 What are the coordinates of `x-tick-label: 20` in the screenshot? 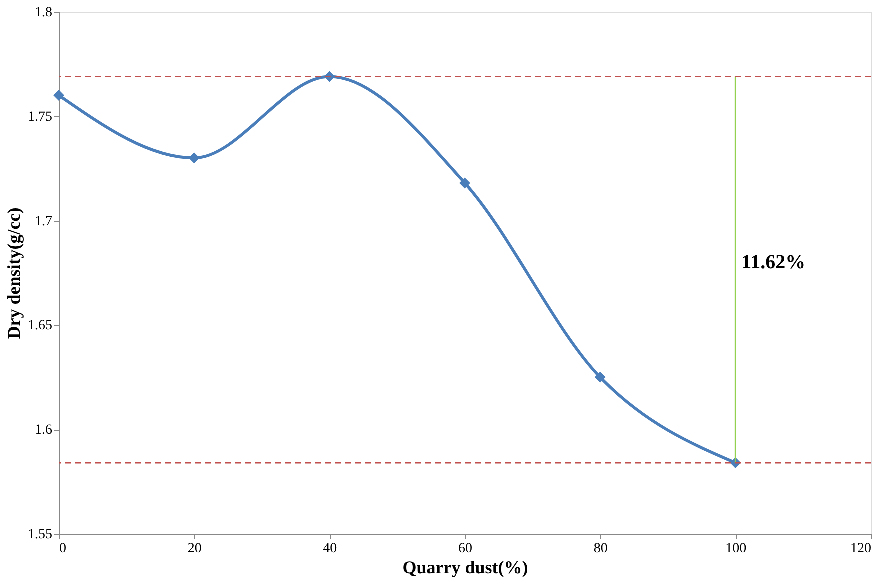 It's located at (195, 549).